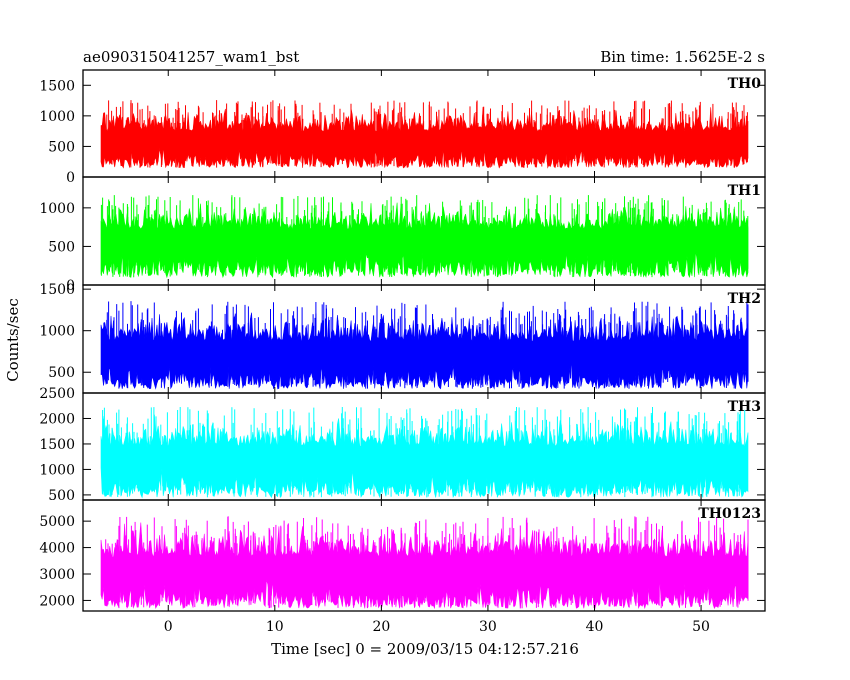 This screenshot has height=680, width=850. I want to click on x-axis-label: Time [sec] 0 = 2009/03/15 04:12:57.216, so click(425, 649).